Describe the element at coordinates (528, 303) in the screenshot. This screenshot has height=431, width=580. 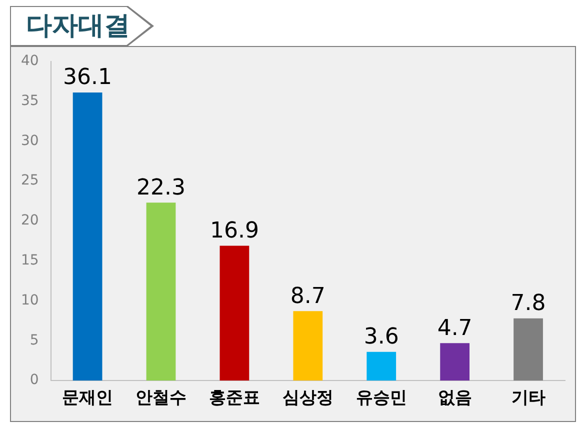
I see `data-label: 7.8` at that location.